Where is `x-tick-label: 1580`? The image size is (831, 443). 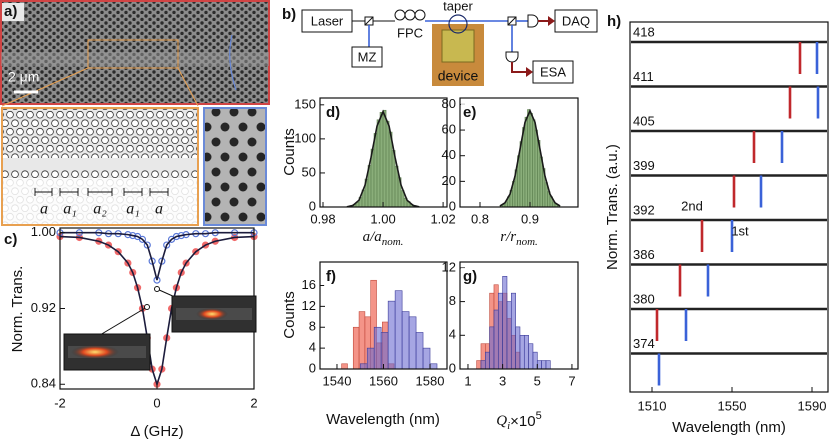
x-tick-label: 1580 is located at coordinates (430, 380).